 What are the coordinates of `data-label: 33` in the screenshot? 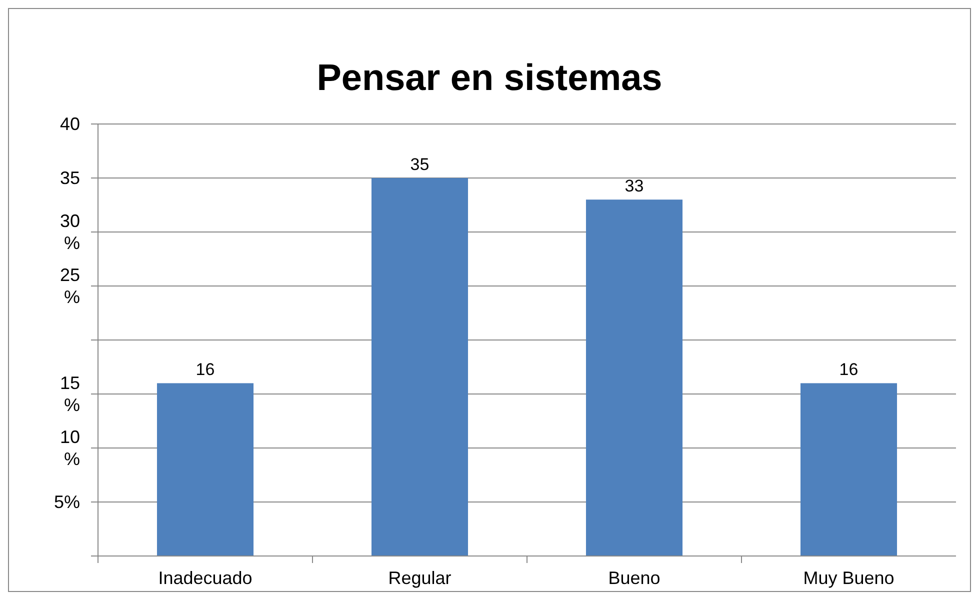 It's located at (634, 186).